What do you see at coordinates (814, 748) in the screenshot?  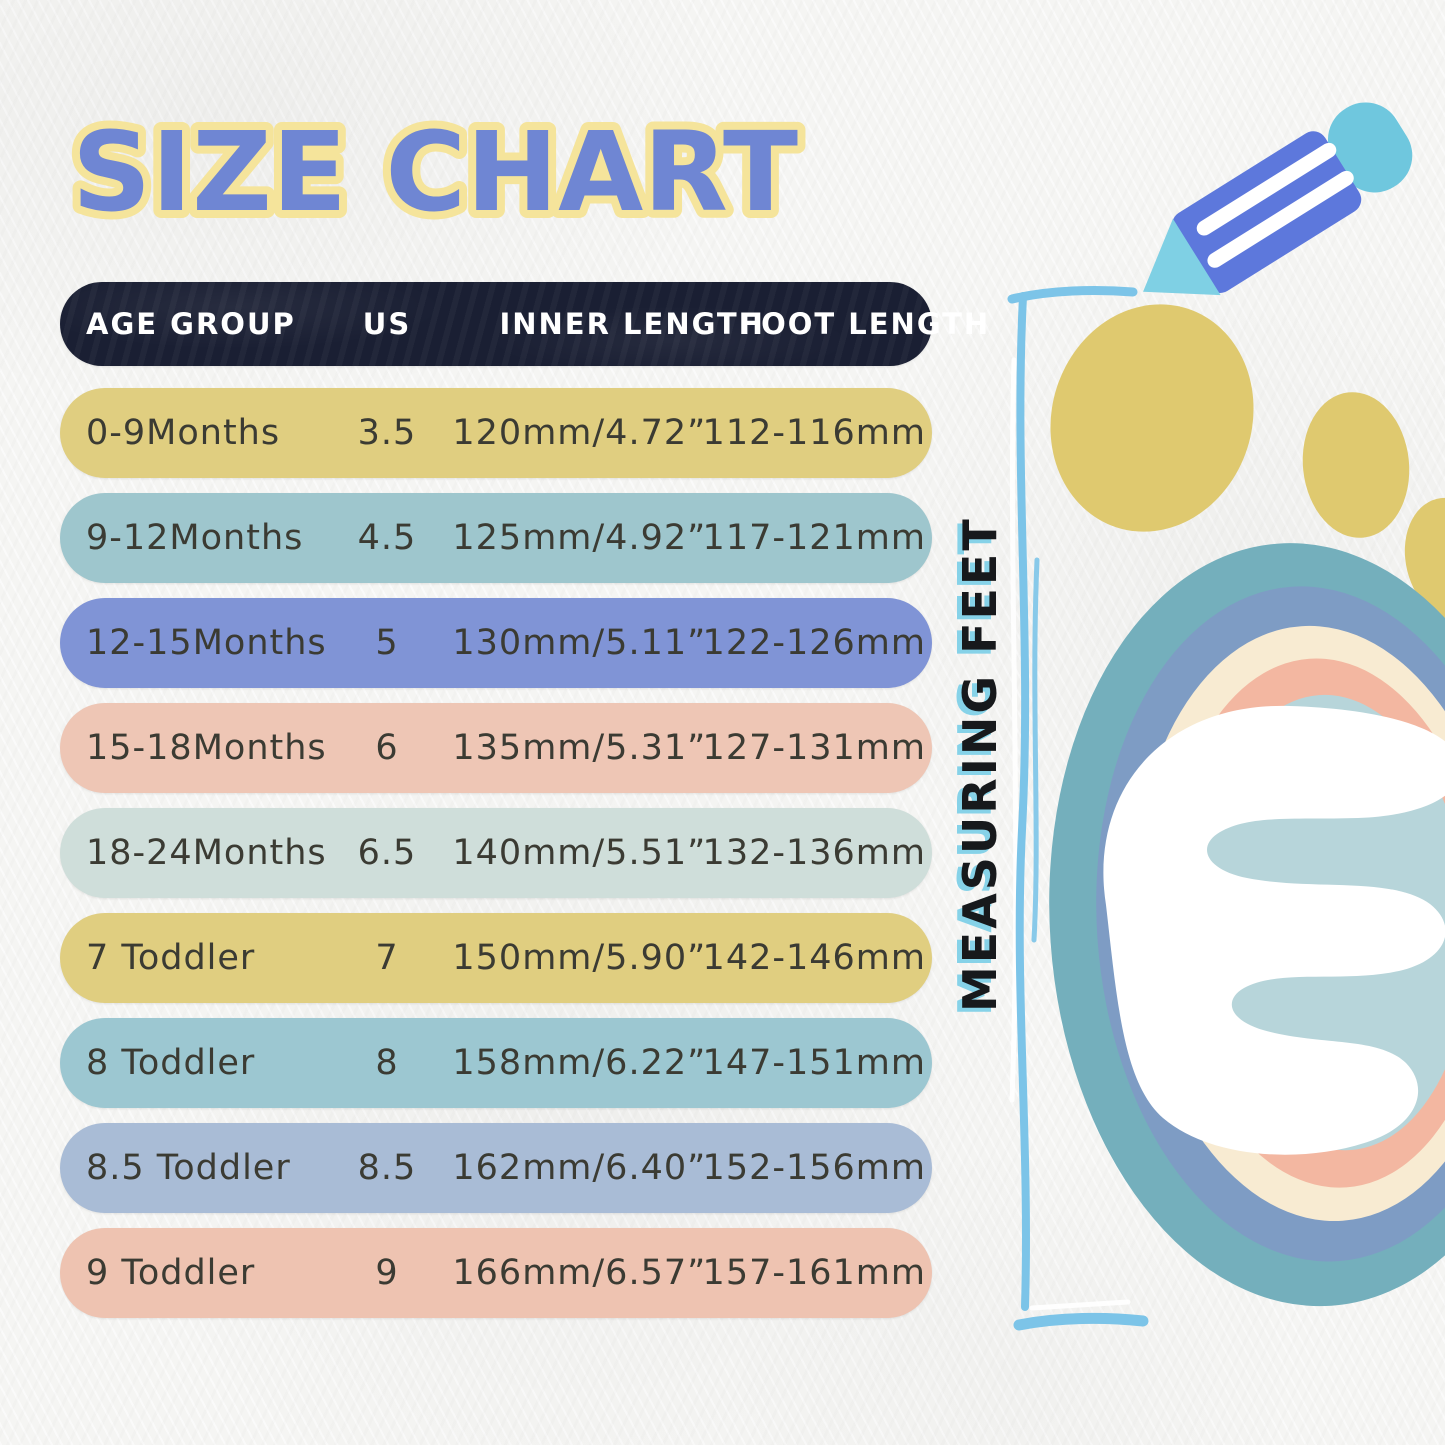 I see `cell-foot-length: 127-131mm` at bounding box center [814, 748].